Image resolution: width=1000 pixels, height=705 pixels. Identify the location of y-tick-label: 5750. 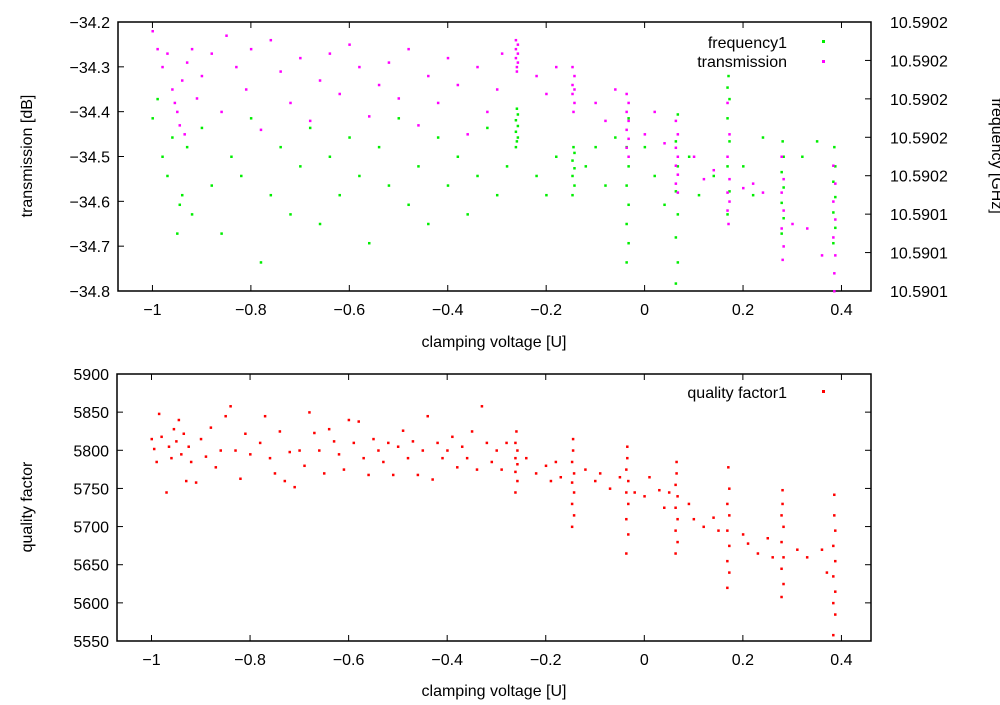
(91, 489).